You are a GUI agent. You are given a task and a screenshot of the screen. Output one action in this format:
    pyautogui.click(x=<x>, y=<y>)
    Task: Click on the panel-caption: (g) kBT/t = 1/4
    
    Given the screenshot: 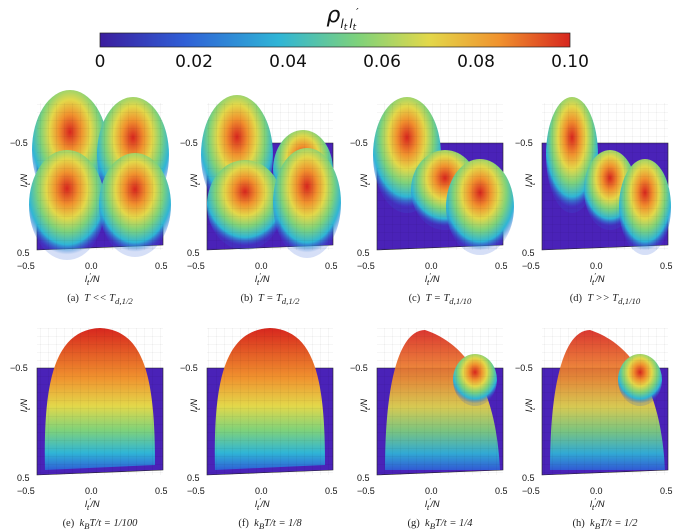 What is the action you would take?
    pyautogui.click(x=440, y=524)
    